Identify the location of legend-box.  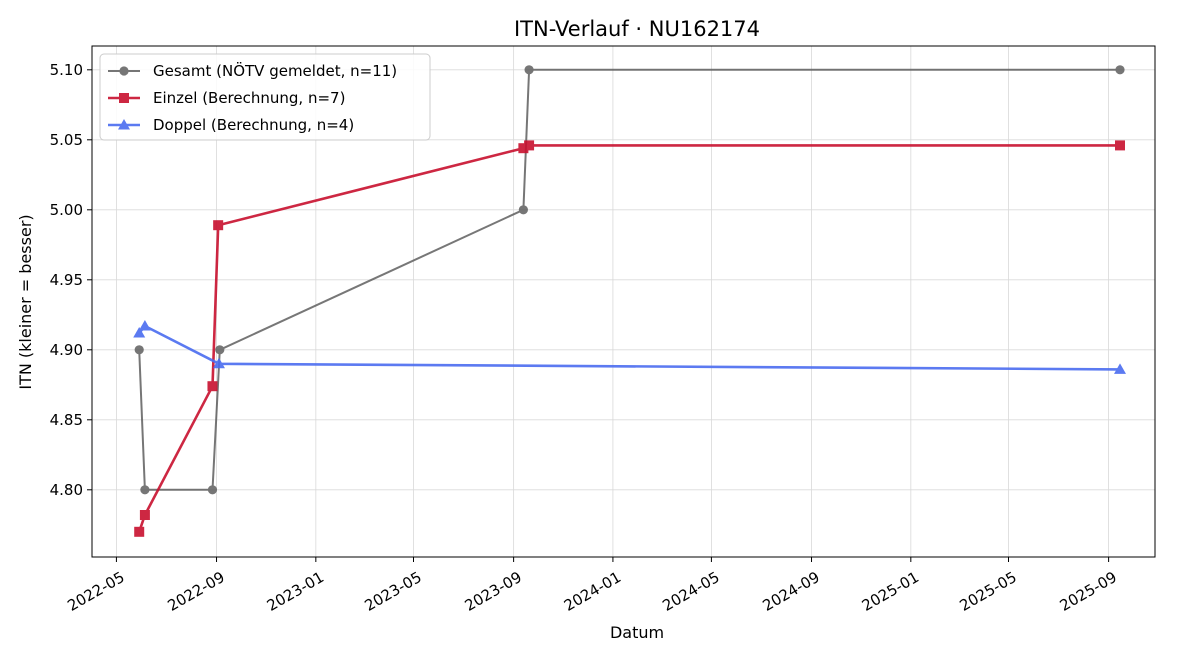
(265, 97).